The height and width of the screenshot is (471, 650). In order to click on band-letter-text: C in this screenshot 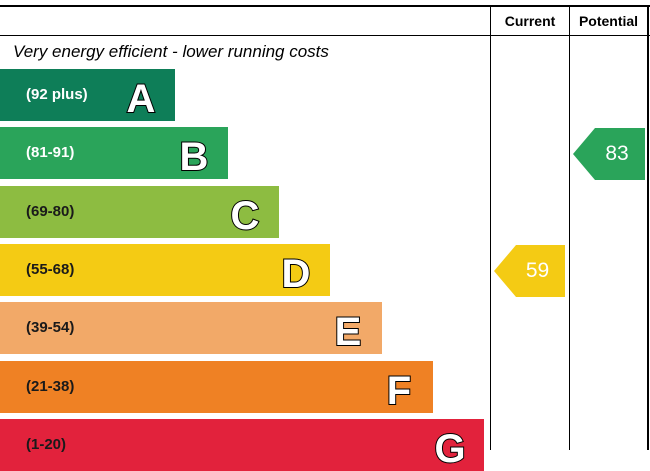, I will do `click(245, 215)`.